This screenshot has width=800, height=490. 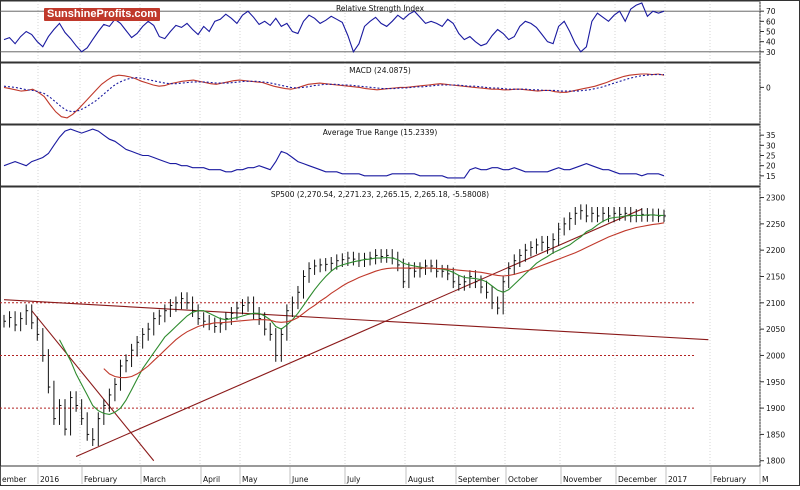 What do you see at coordinates (775, 198) in the screenshot?
I see `sp500-ytick-label-10: 2300` at bounding box center [775, 198].